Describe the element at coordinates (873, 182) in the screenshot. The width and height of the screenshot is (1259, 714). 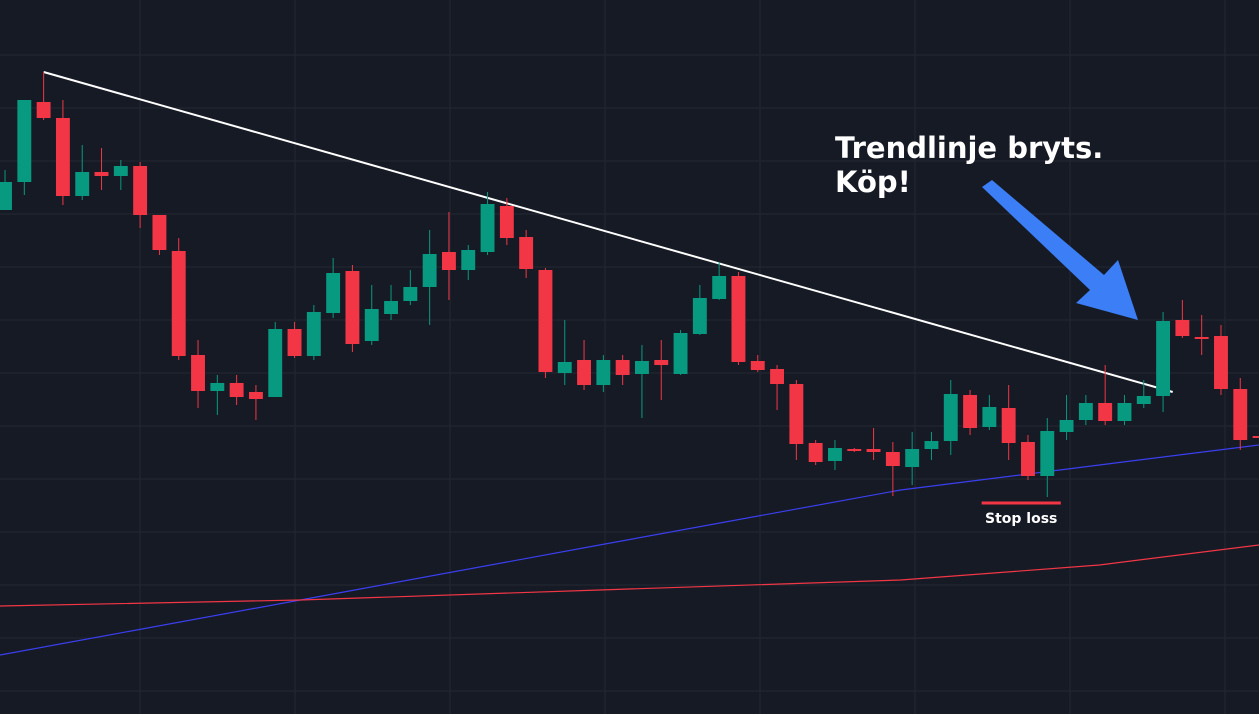
I see `annotation: Köp!` at that location.